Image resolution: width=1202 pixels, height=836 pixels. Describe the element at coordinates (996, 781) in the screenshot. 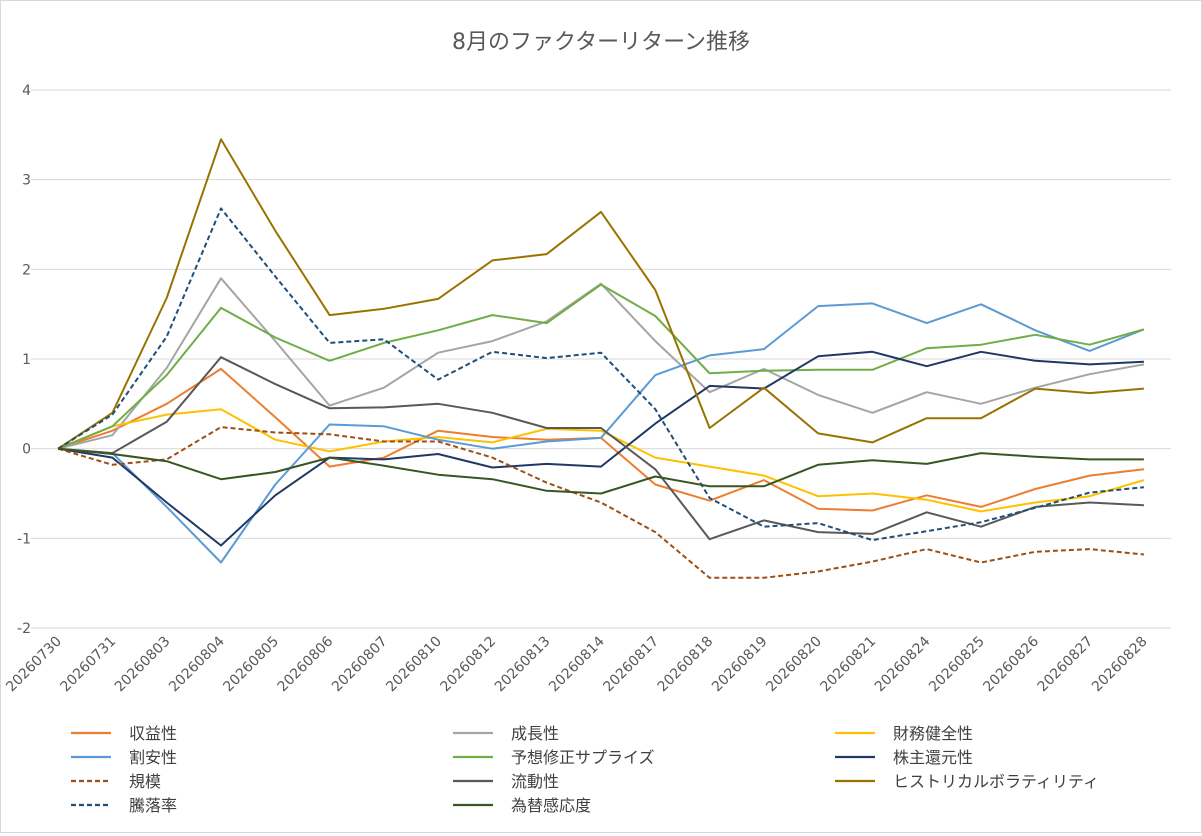

I see `legend-label: ヒストリカルボラティリティ` at that location.